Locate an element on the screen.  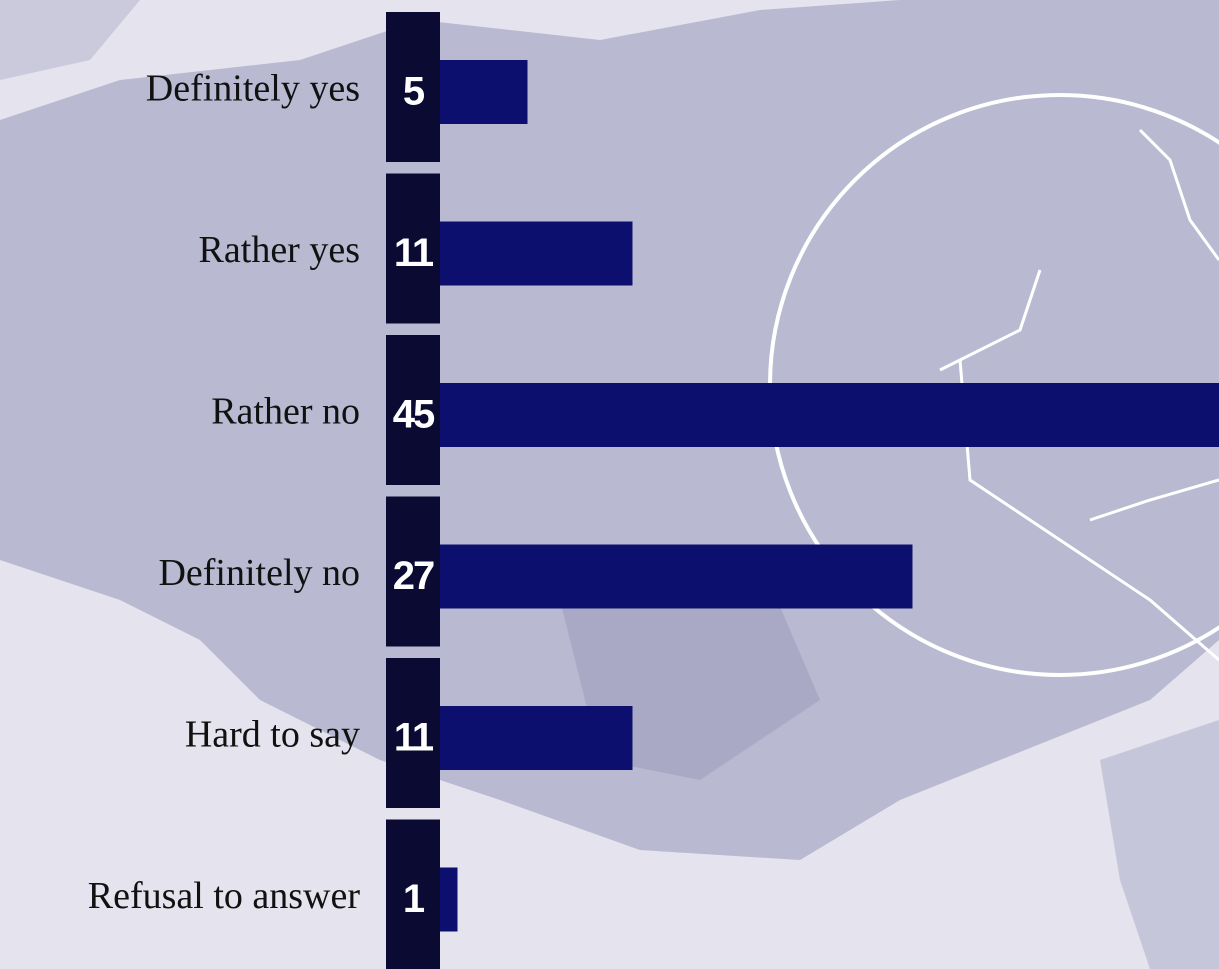
value-label: 27 is located at coordinates (413, 576).